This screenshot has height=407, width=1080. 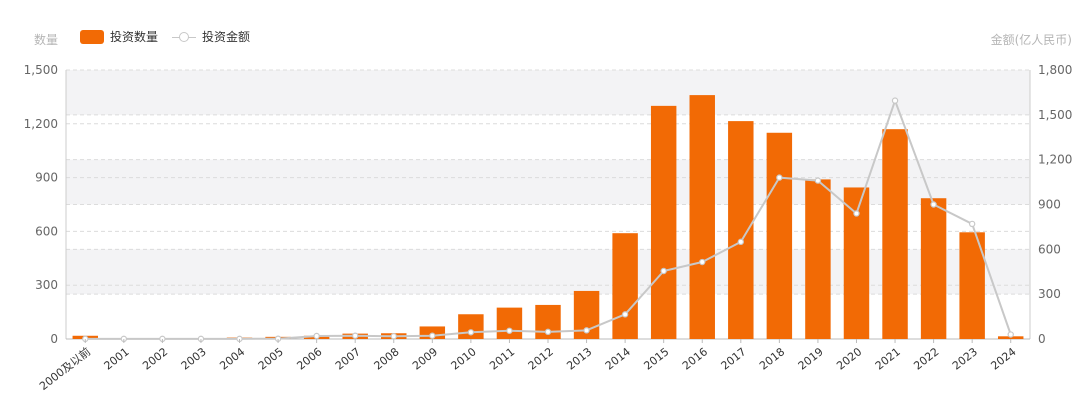 I want to click on legend-label-amount: 投资金额, so click(x=226, y=37).